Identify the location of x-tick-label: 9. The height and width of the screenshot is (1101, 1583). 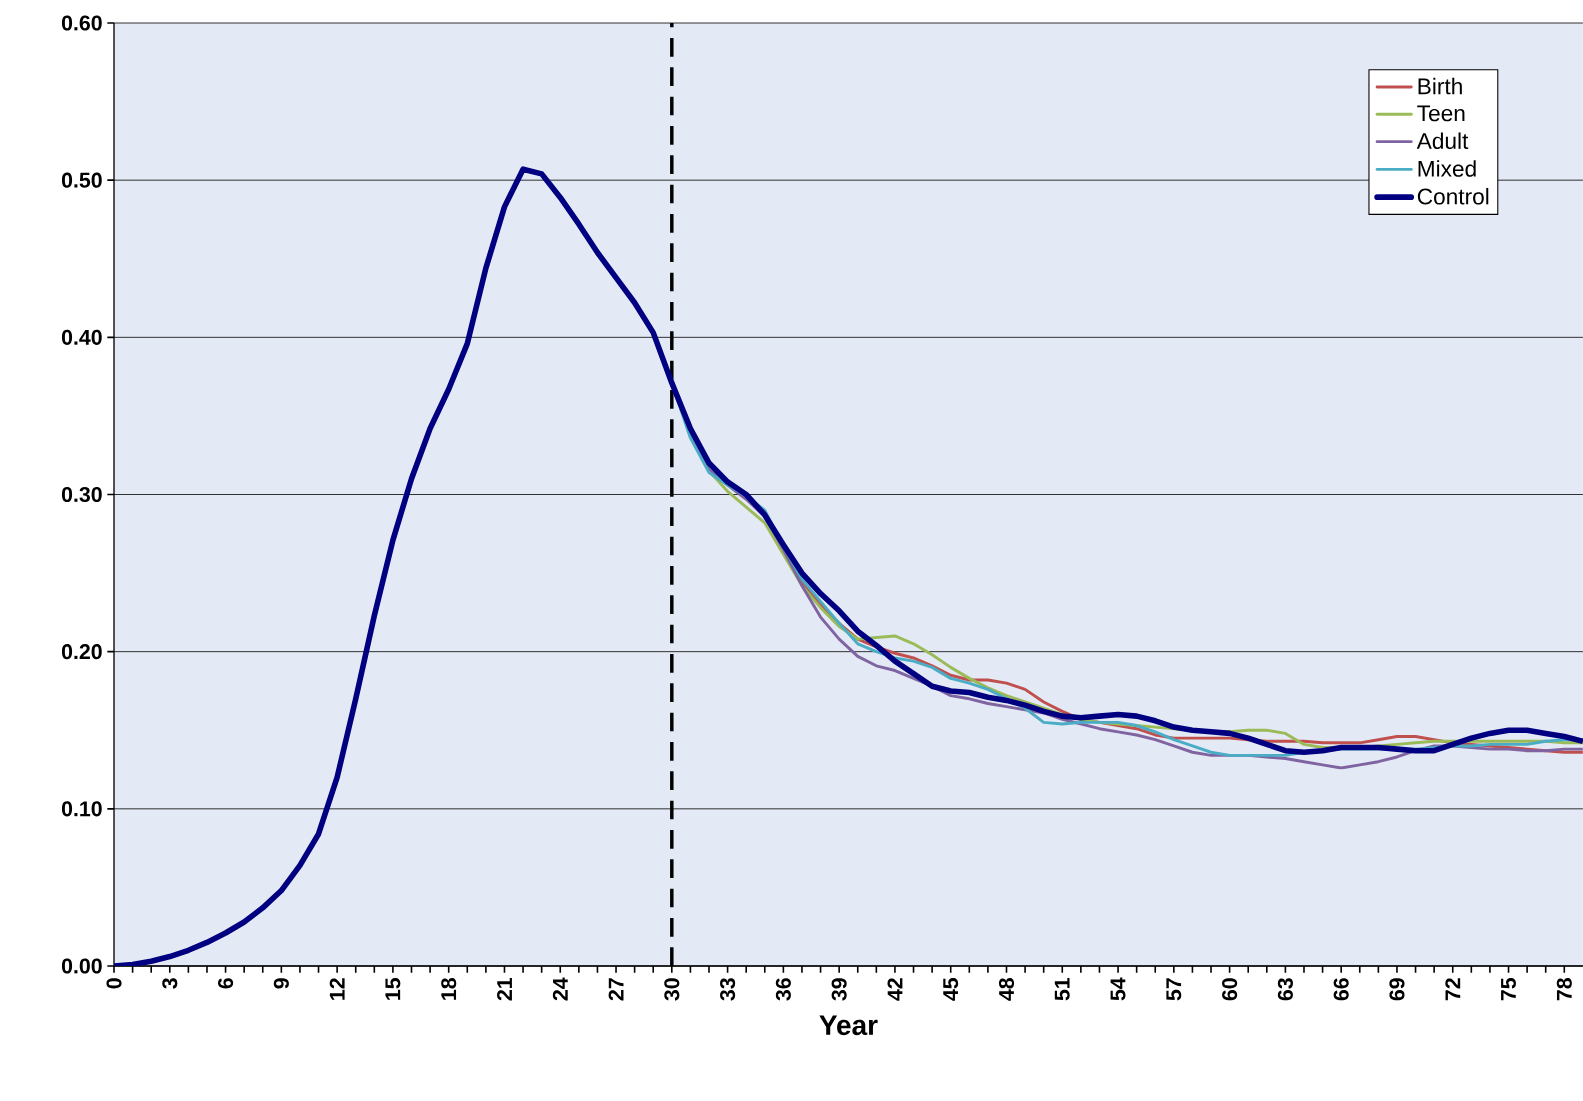
(281, 983).